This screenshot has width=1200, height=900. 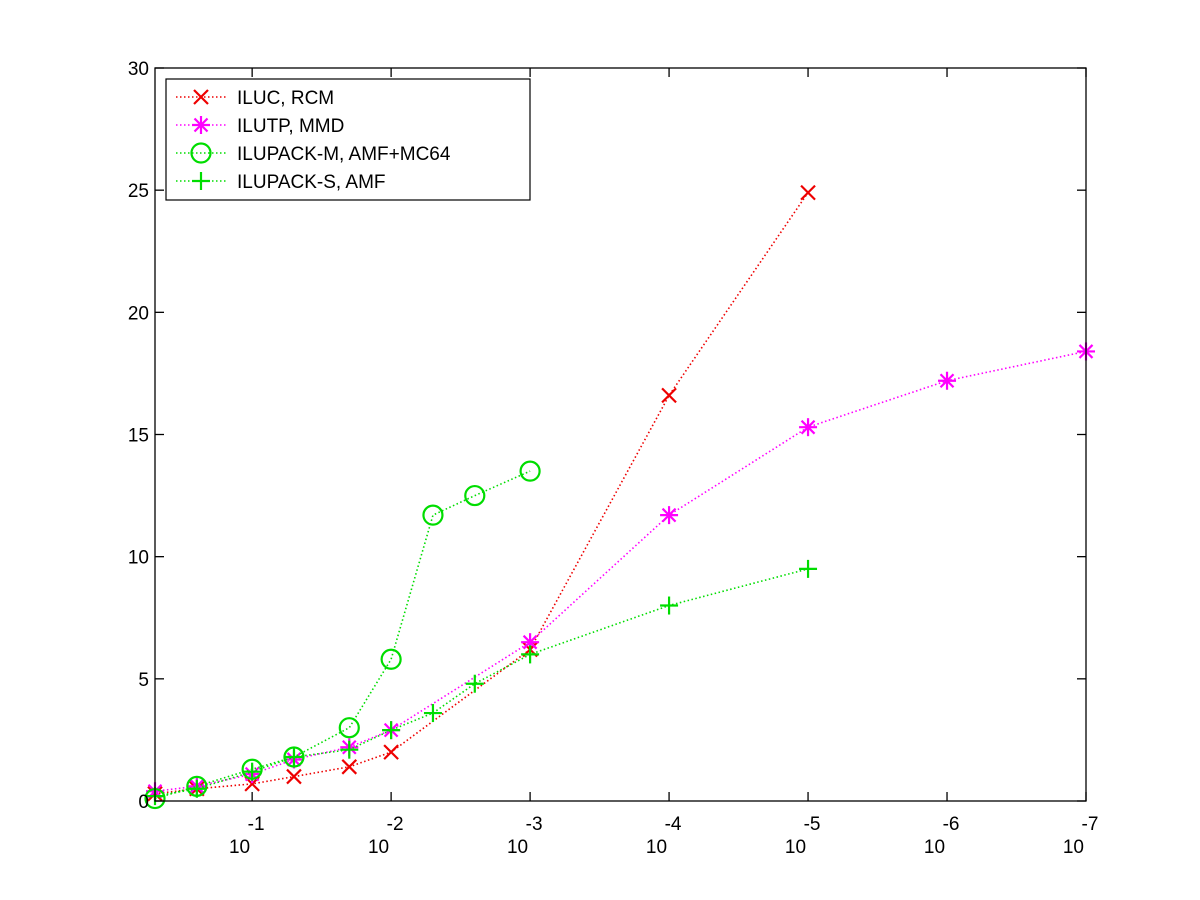 What do you see at coordinates (138, 558) in the screenshot?
I see `y-tick-label-2: 10` at bounding box center [138, 558].